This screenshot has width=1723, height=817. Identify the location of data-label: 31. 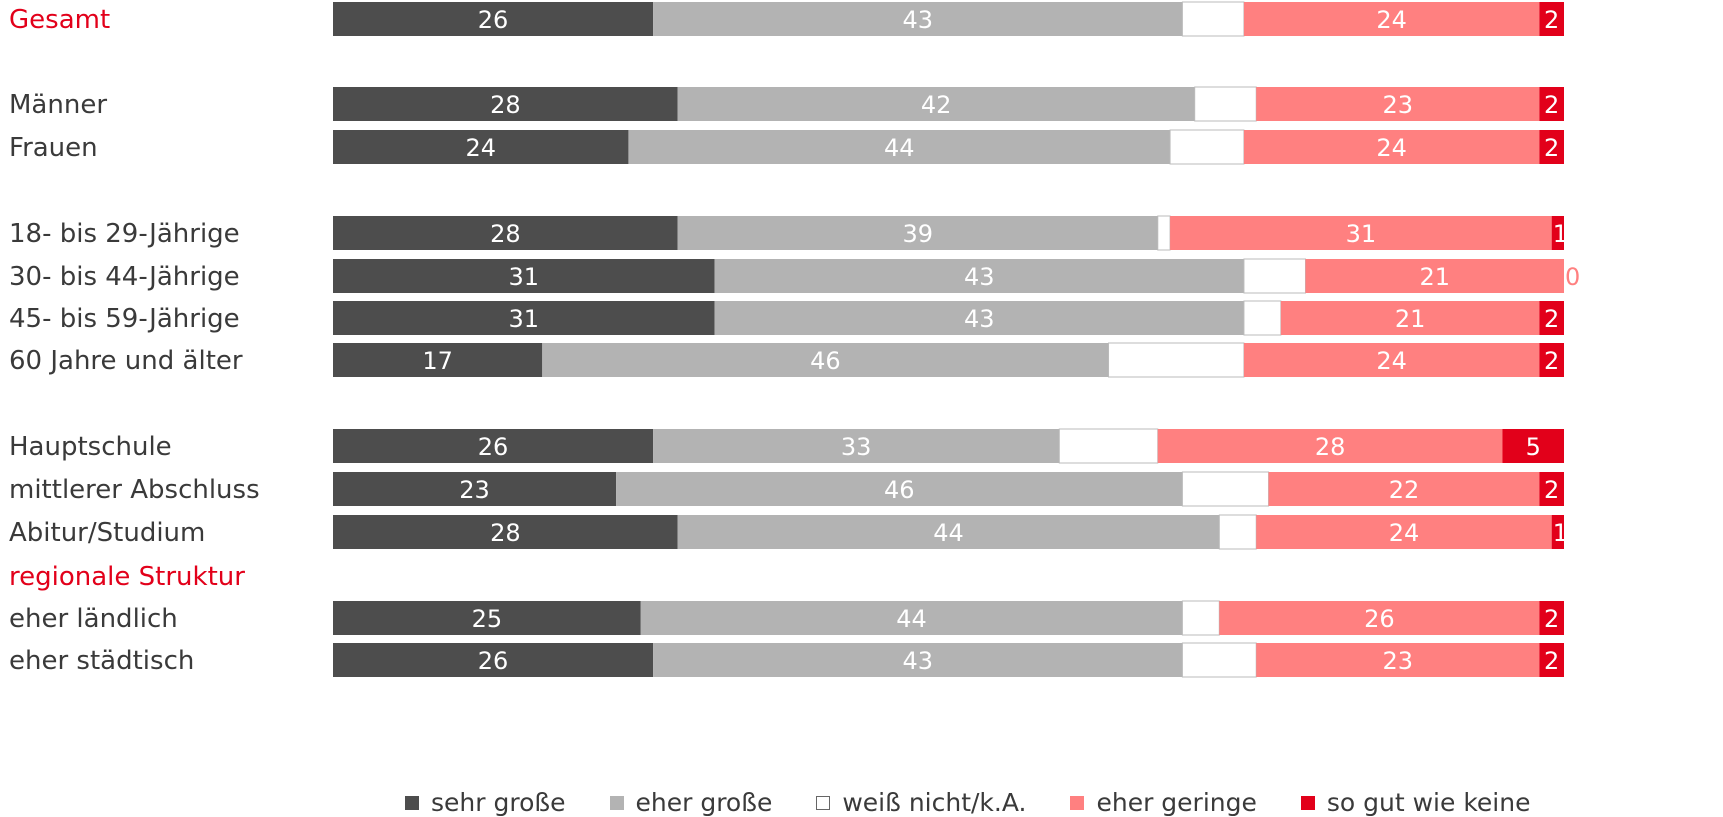
(524, 319).